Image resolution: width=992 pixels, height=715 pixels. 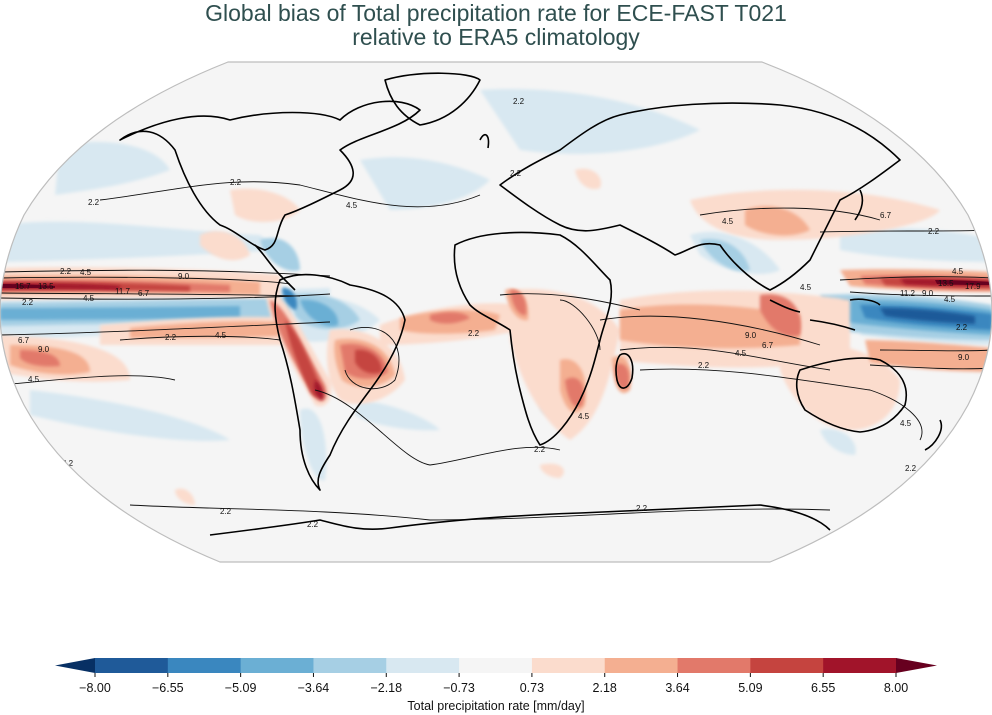 What do you see at coordinates (916, 665) in the screenshot?
I see `colorbar-over-triangle` at bounding box center [916, 665].